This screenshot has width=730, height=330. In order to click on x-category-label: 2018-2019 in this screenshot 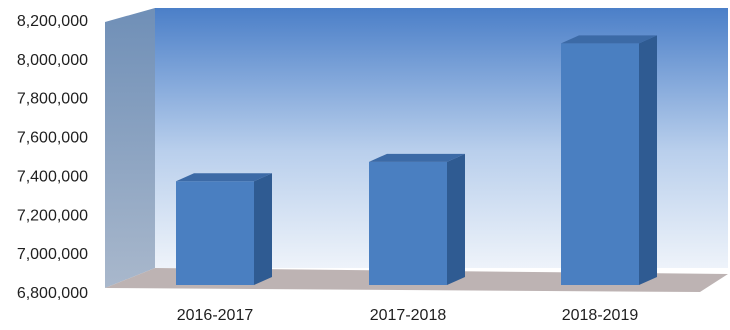, I will do `click(600, 315)`.